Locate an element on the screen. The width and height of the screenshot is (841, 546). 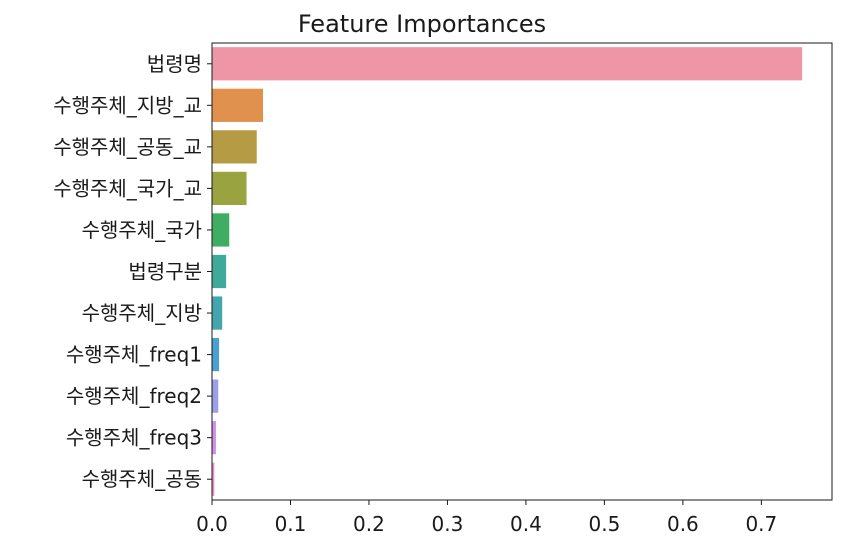
category-label-7: 수행주체_freq1 is located at coordinates (134, 355).